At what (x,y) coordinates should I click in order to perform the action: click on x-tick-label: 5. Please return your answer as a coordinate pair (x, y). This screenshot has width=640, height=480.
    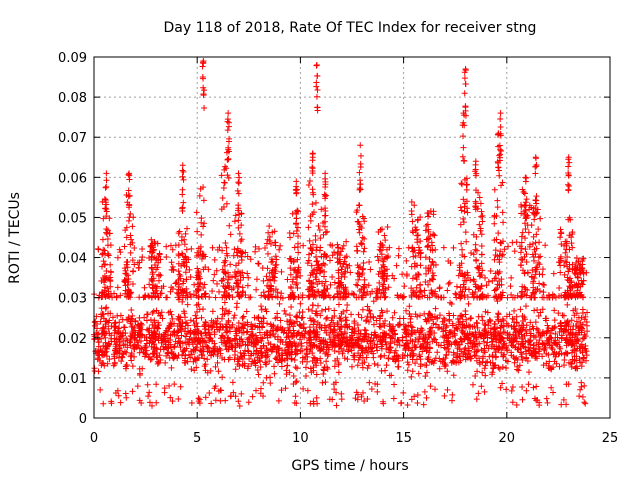
    Looking at the image, I should click on (197, 438).